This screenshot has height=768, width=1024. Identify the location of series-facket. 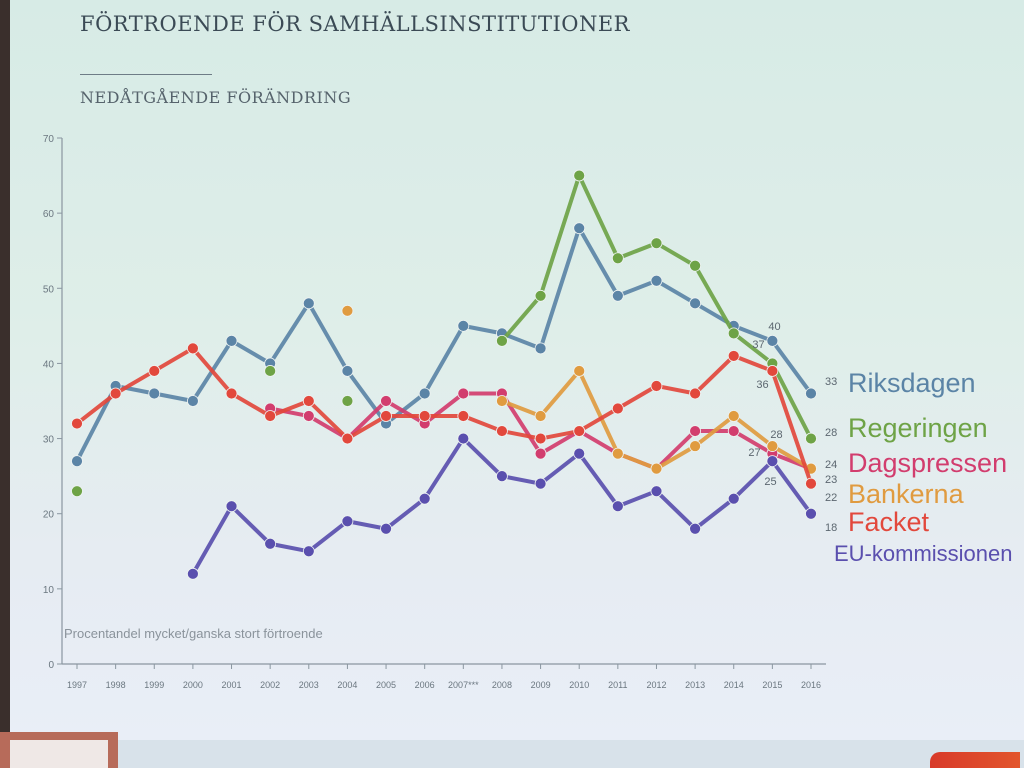
(444, 416).